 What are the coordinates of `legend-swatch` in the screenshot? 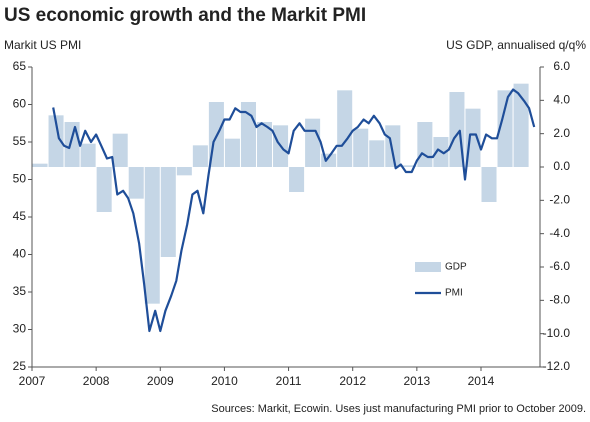 It's located at (428, 267).